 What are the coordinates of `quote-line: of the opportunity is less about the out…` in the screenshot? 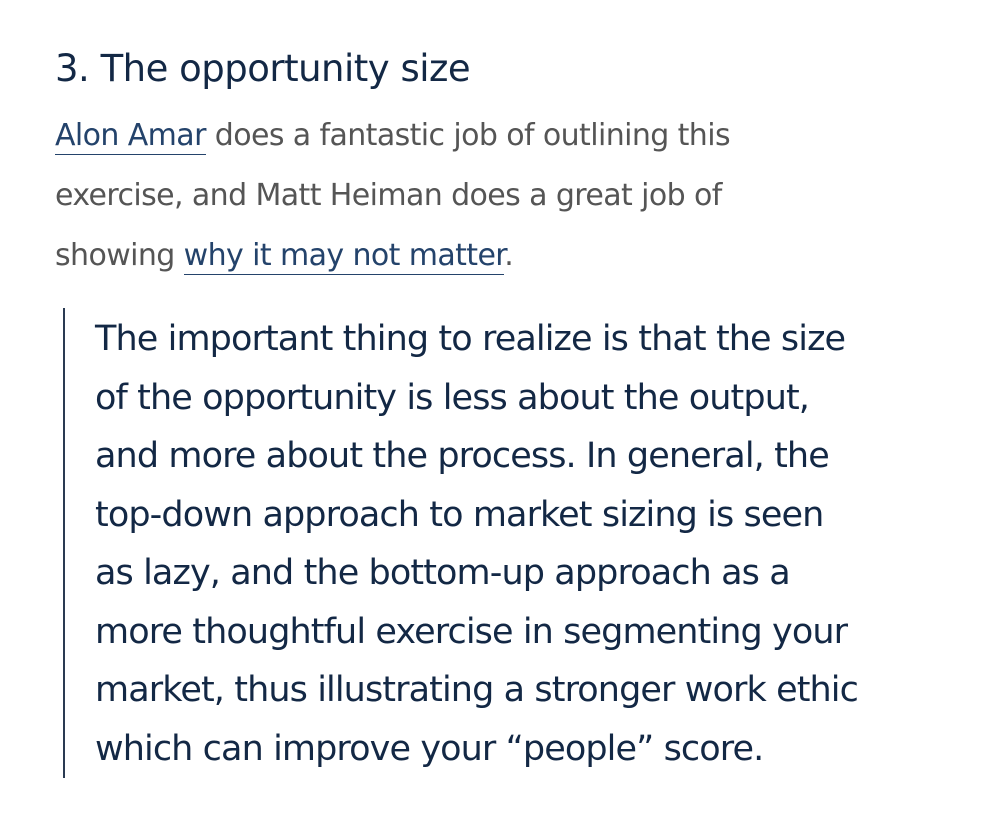 It's located at (452, 397).